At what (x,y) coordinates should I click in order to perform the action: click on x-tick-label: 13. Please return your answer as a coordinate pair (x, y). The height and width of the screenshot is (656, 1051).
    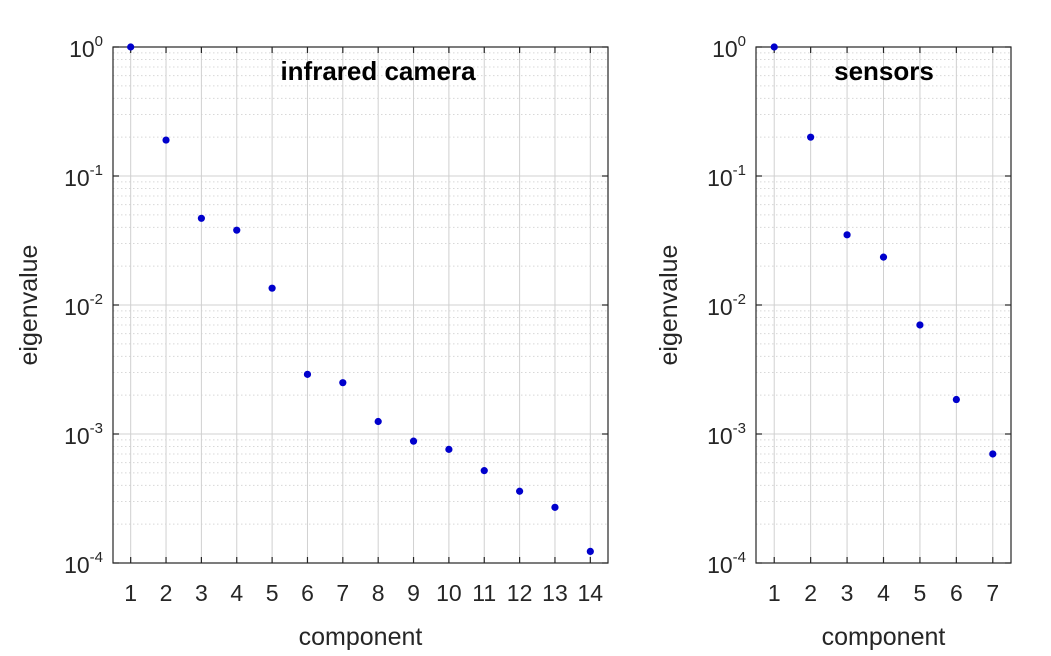
    Looking at the image, I should click on (555, 593).